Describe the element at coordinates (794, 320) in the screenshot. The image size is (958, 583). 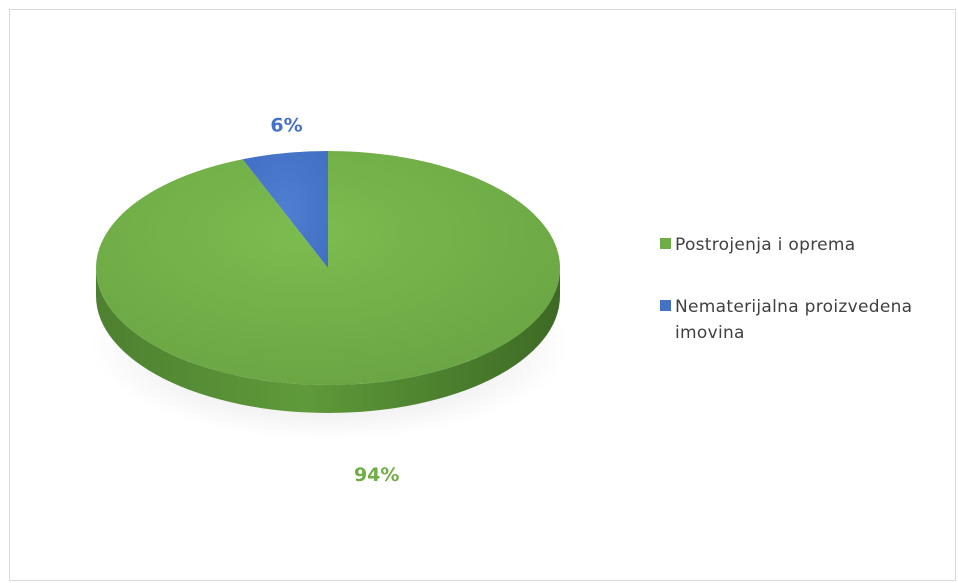
I see `legend-label: Nematerijalna proizvedena imovina` at that location.